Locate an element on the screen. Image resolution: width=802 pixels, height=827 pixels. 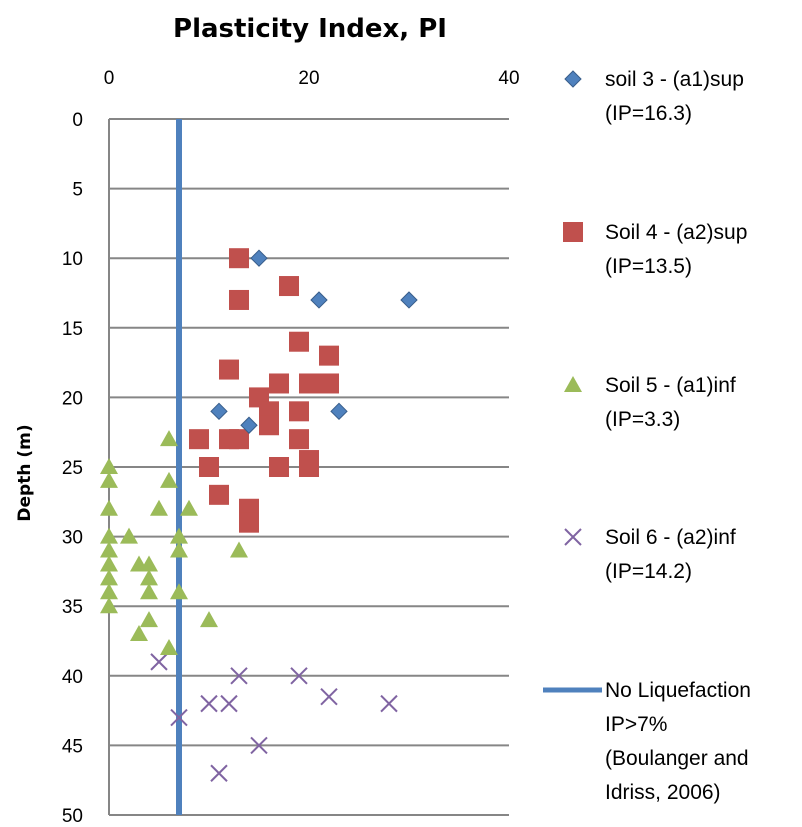
chart-title: Plasticity Index, PI is located at coordinates (310, 29).